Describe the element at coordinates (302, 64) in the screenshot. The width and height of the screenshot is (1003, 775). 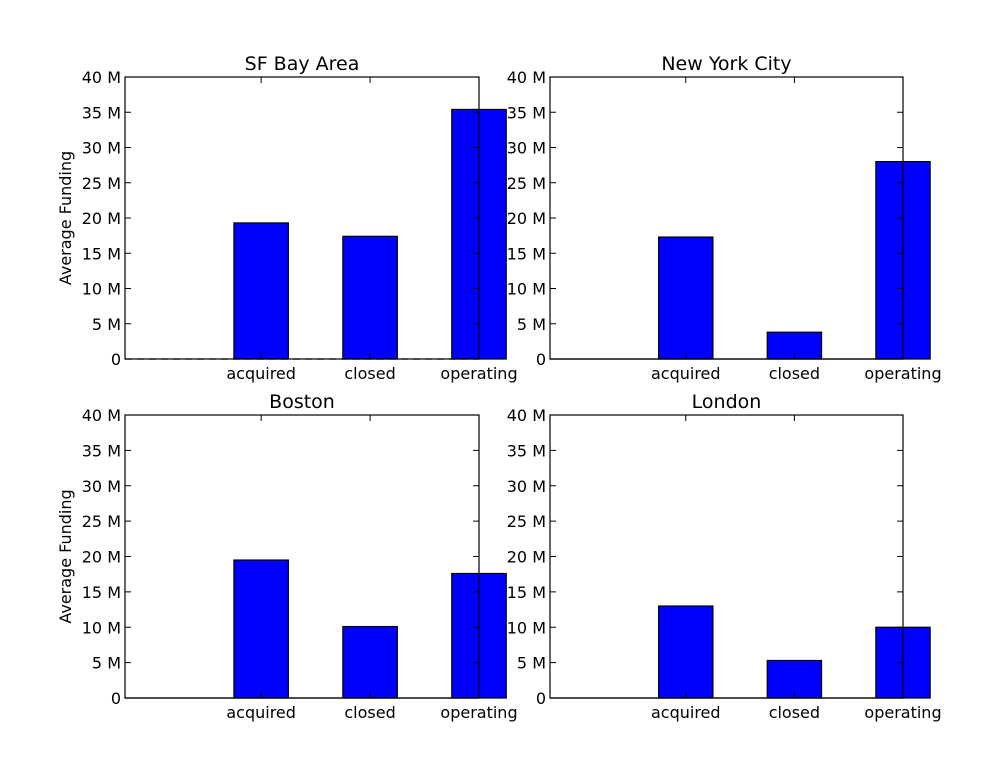
I see `chart-title: SF Bay Area` at that location.